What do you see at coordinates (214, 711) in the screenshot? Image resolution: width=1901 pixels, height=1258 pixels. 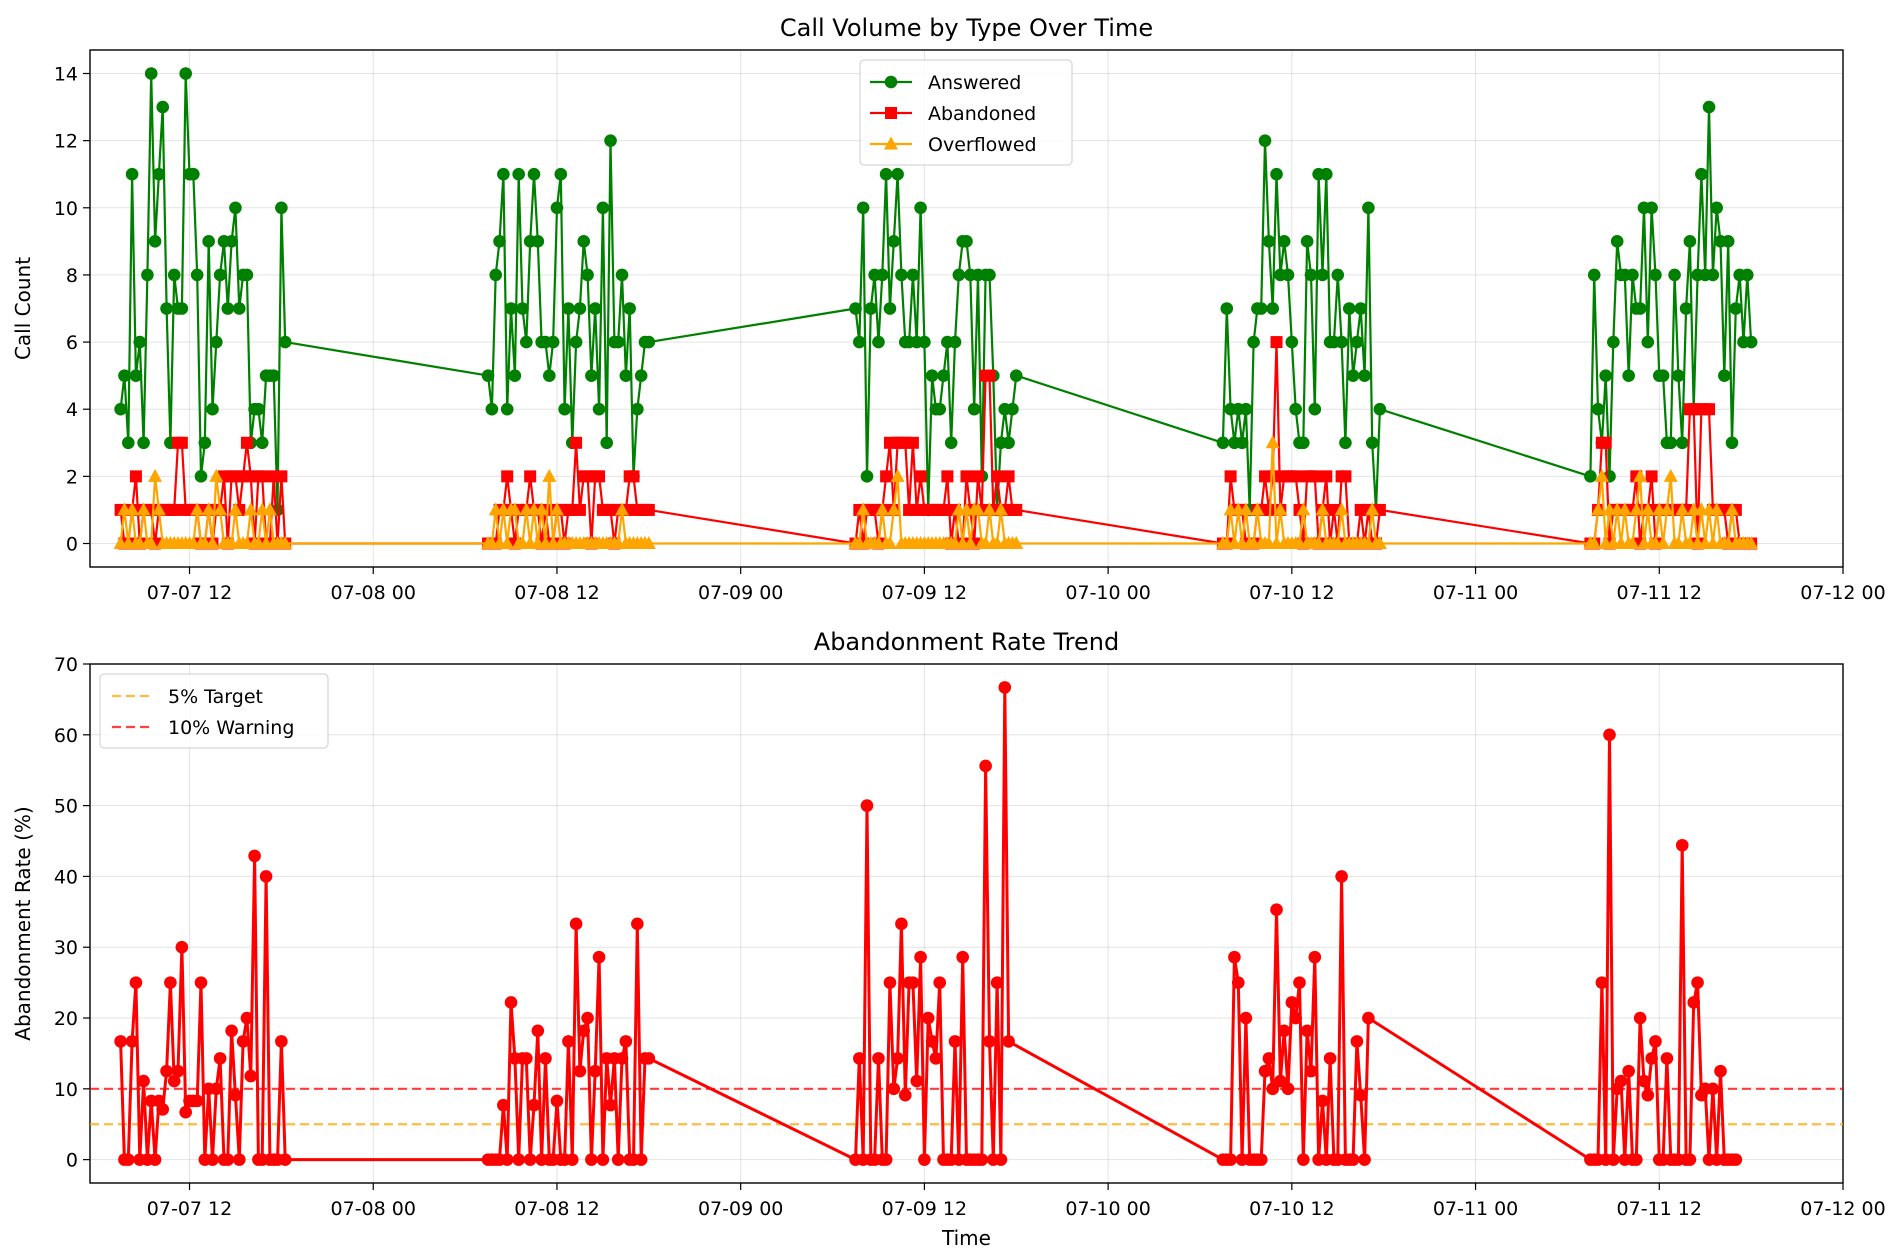 I see `legend-box` at bounding box center [214, 711].